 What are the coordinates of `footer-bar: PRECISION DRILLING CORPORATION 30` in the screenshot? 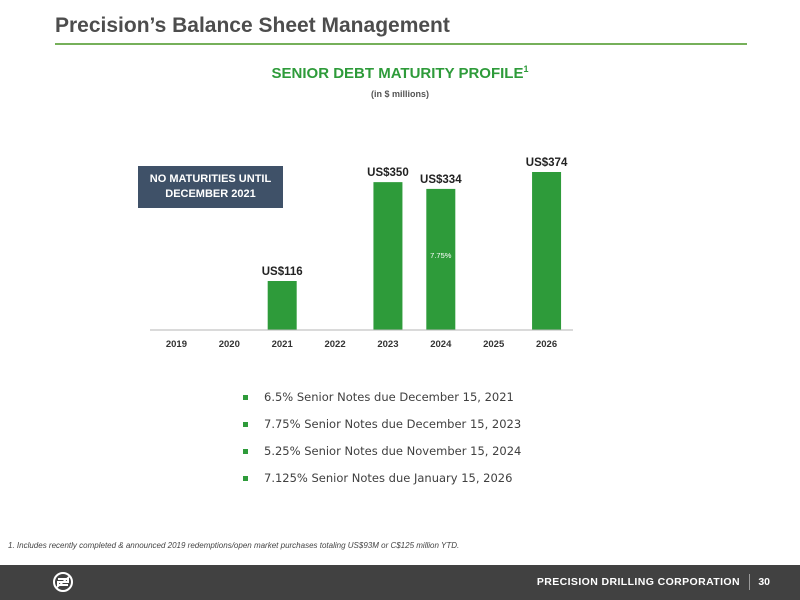 It's located at (400, 582).